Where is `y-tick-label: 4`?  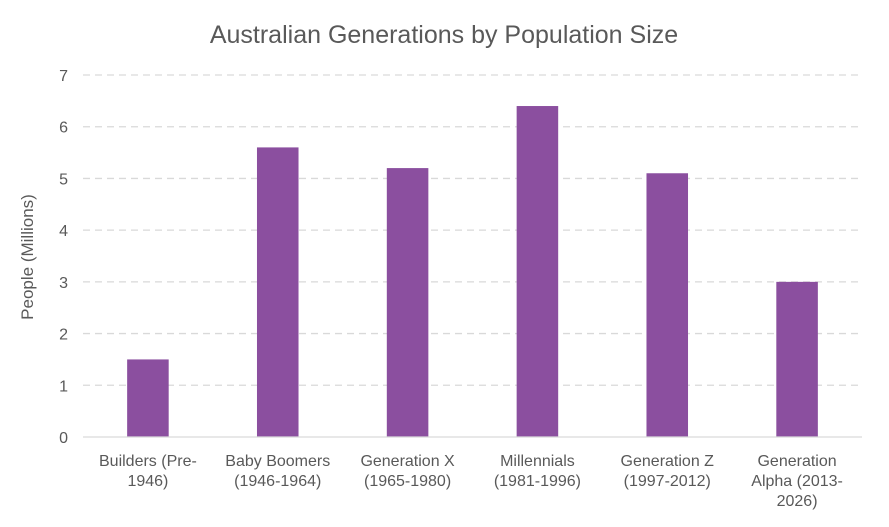 y-tick-label: 4 is located at coordinates (63, 231).